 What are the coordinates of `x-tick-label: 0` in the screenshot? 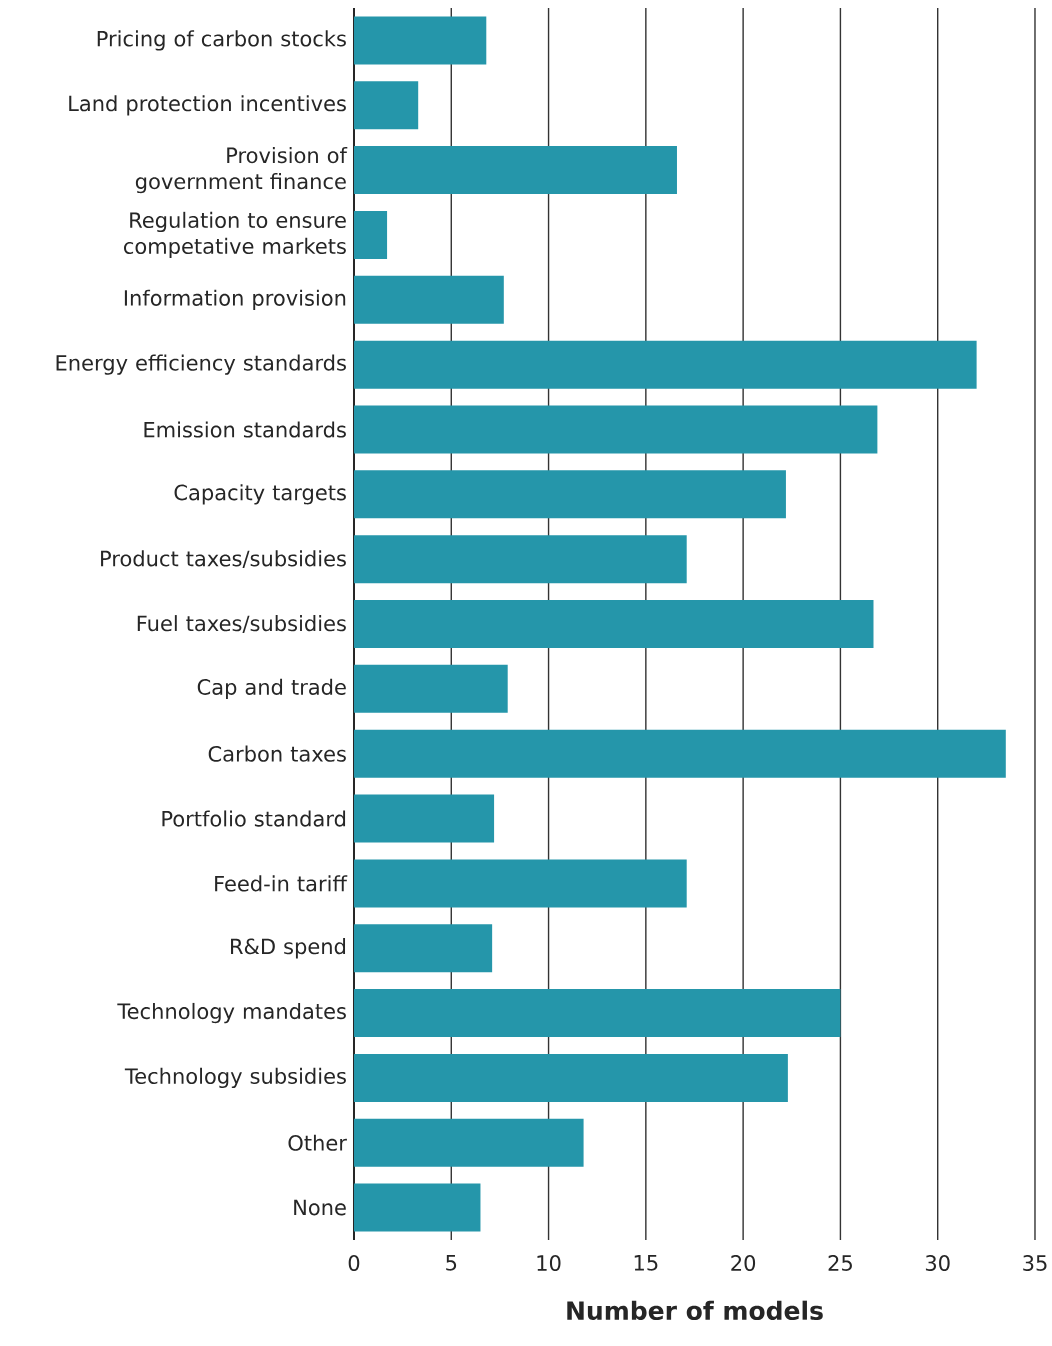 It's located at (354, 1263).